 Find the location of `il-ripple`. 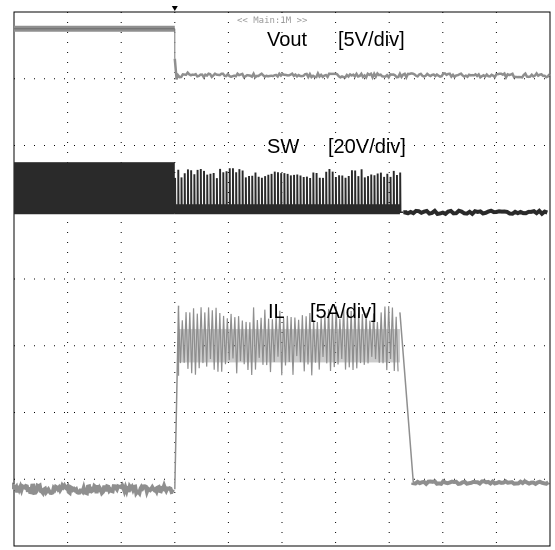

il-ripple is located at coordinates (288, 341).